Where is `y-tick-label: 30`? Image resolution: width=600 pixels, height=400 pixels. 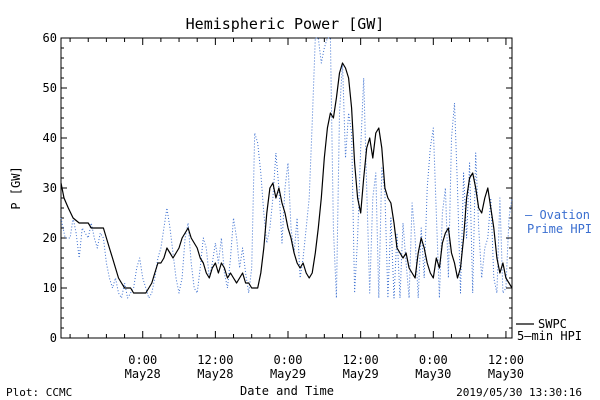
y-tick-label: 30 is located at coordinates (50, 188).